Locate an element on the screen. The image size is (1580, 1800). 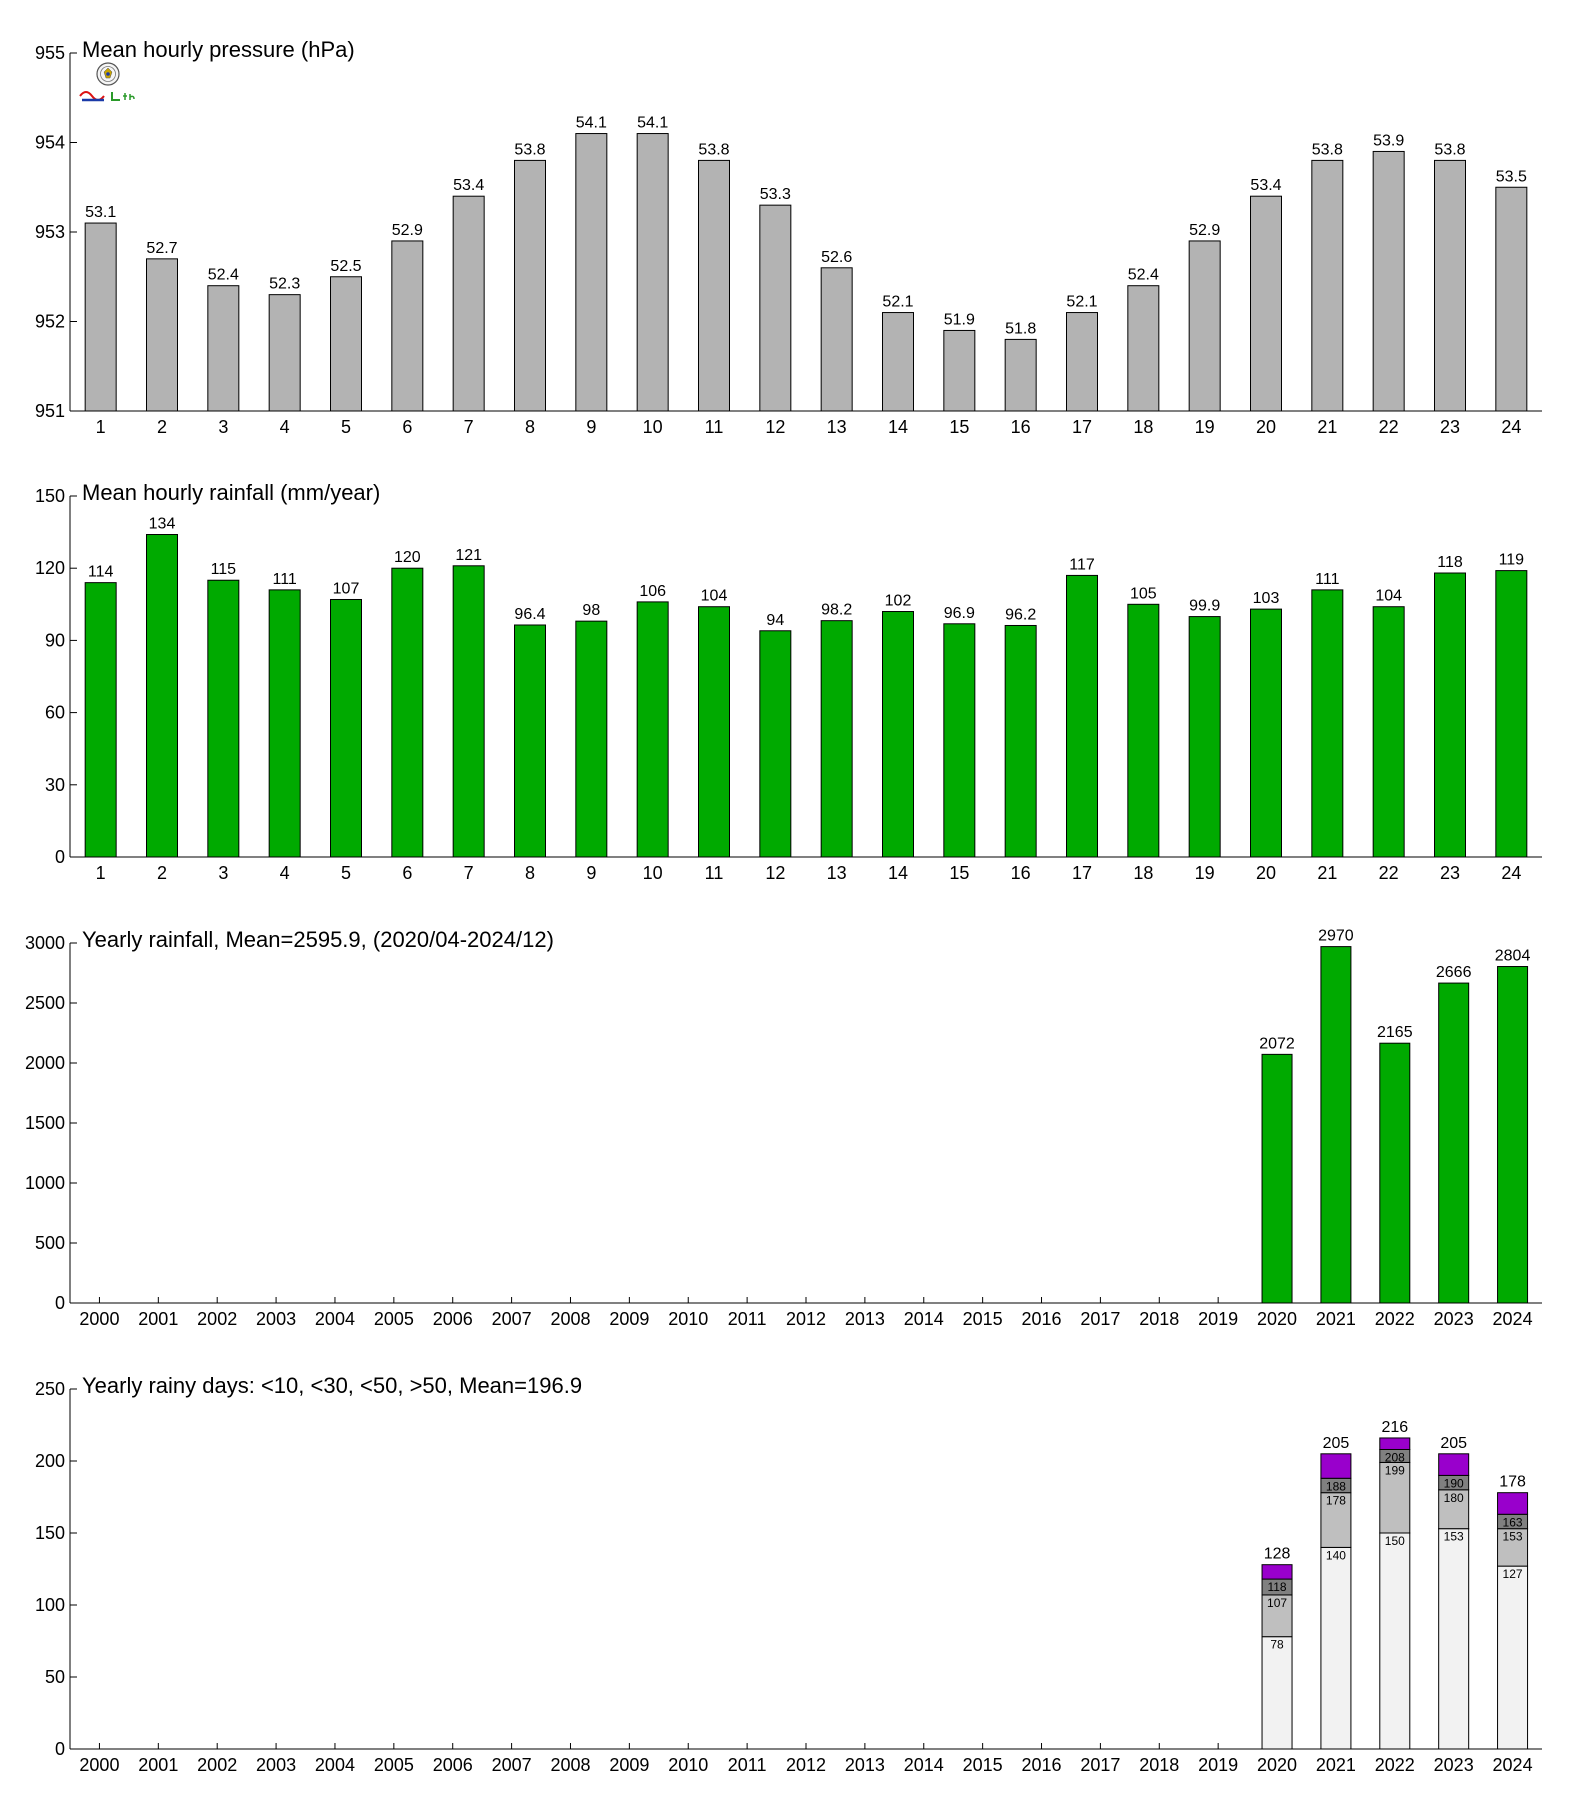
segment-label: 163 is located at coordinates (1513, 1522).